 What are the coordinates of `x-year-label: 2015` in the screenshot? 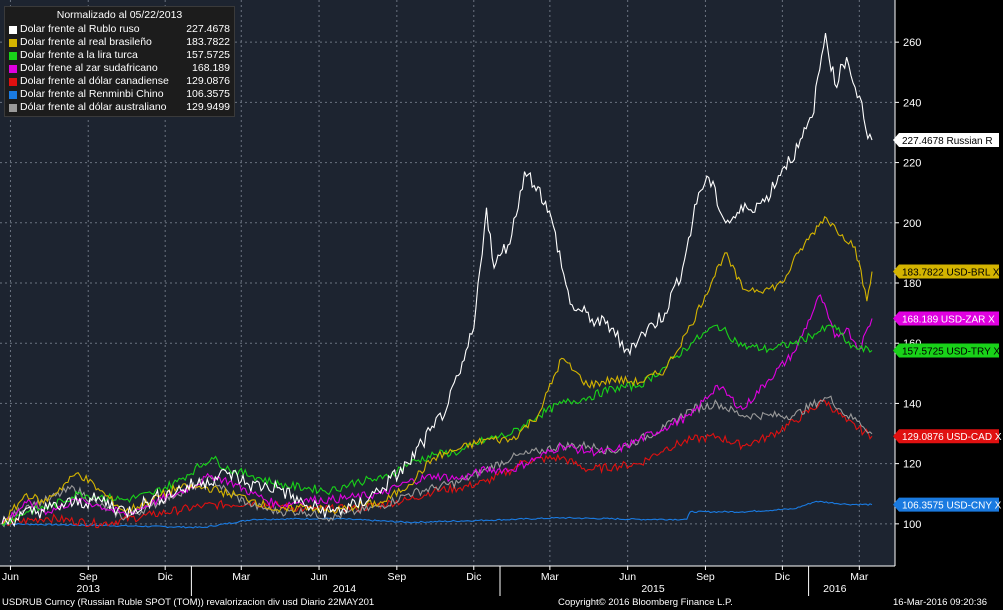 It's located at (653, 589).